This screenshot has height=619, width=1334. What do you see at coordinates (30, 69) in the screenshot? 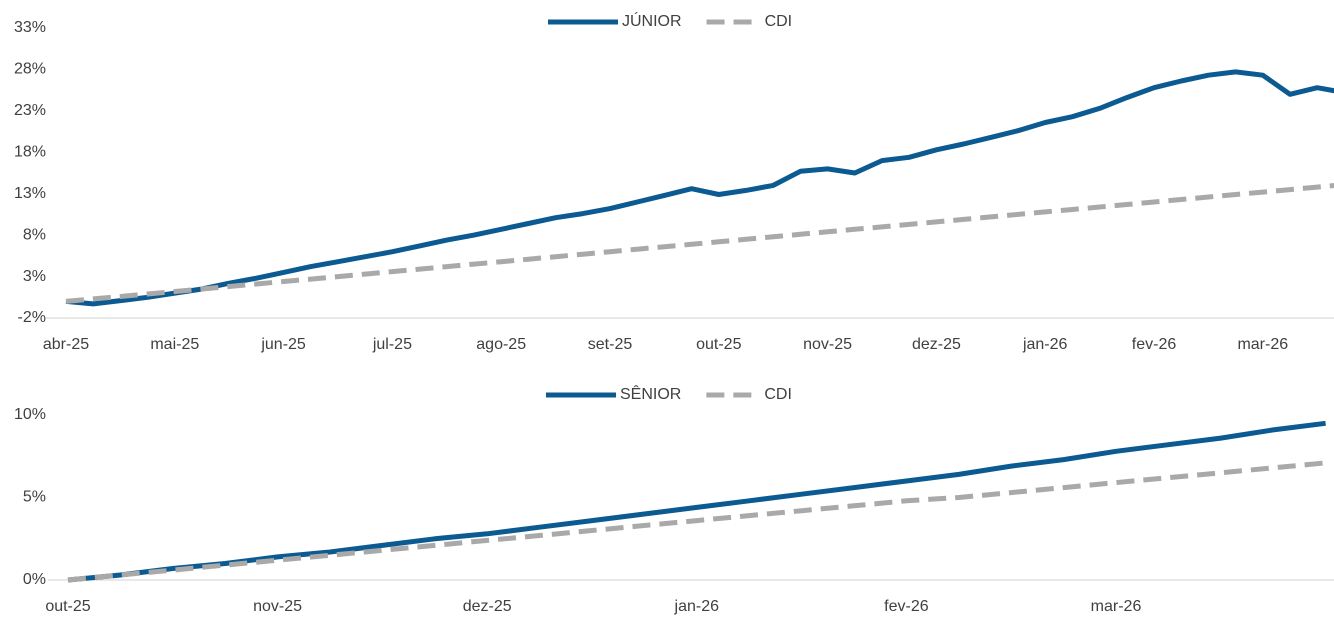
I see `y-tick-label: 28%` at bounding box center [30, 69].